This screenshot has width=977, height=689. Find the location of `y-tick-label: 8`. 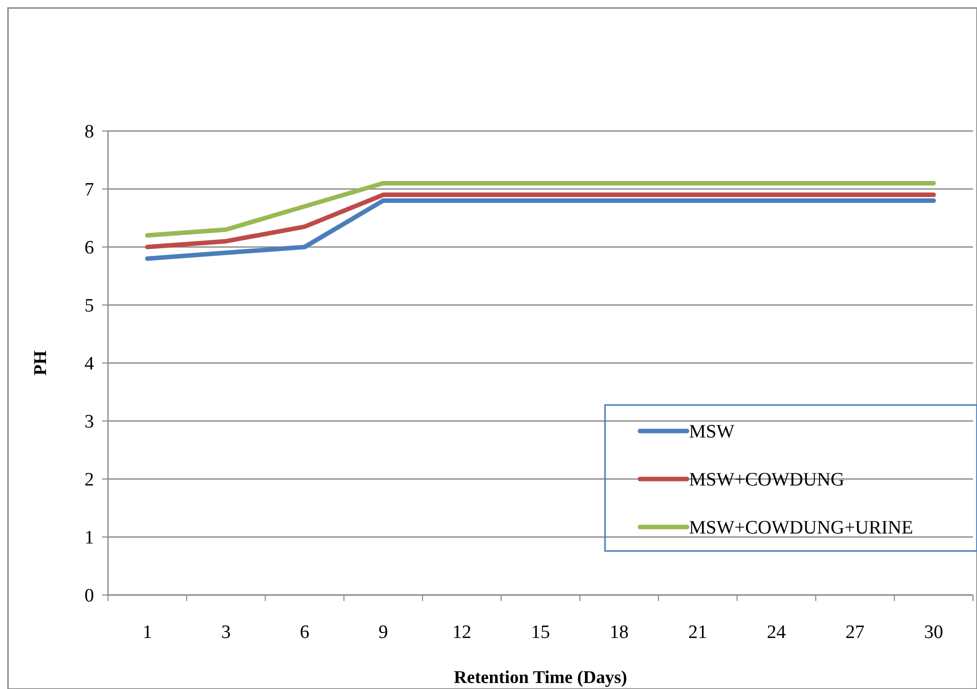

y-tick-label: 8 is located at coordinates (89, 132).